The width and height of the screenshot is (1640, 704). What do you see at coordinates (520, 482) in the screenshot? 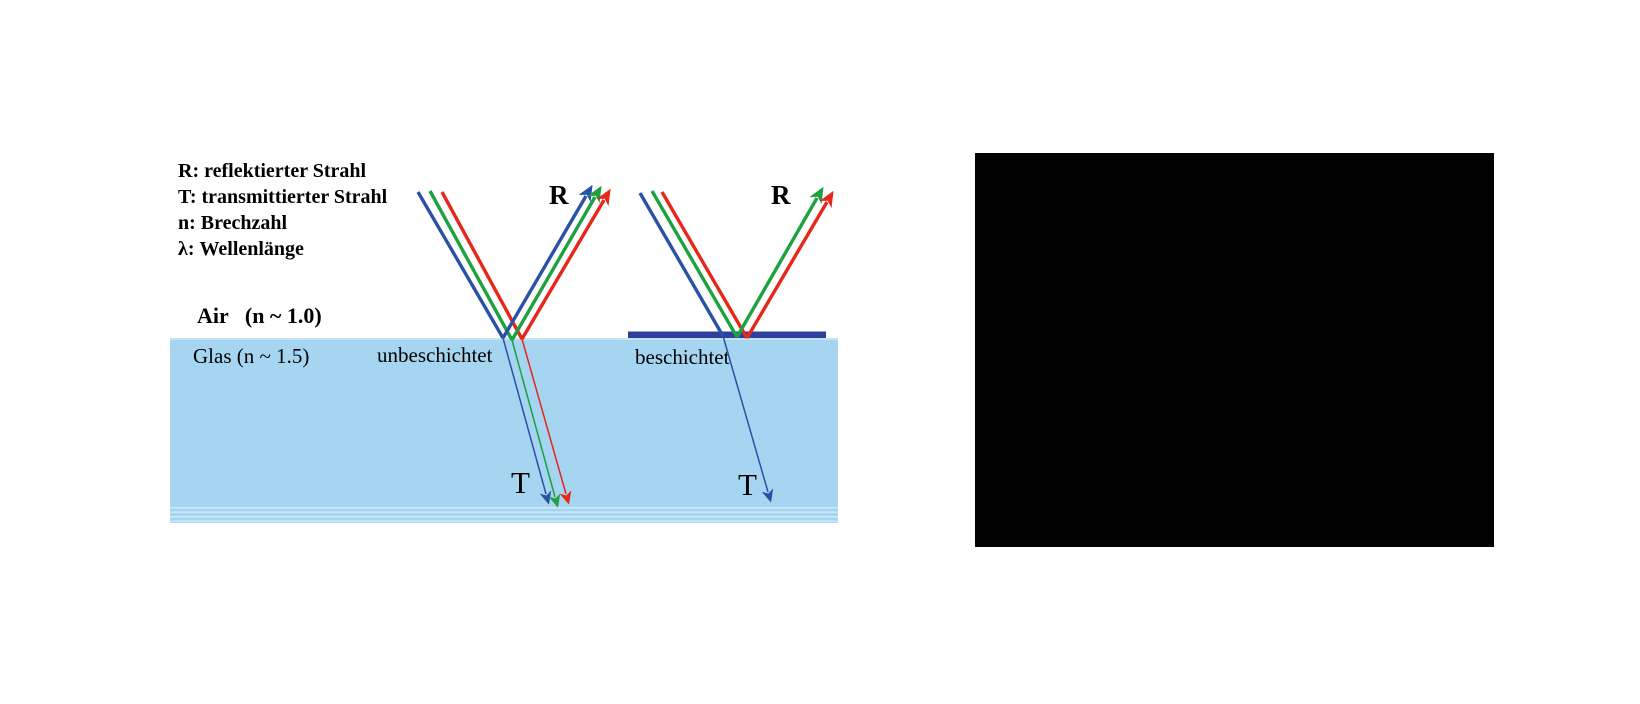
I see `transmitted-label-left: T` at bounding box center [520, 482].